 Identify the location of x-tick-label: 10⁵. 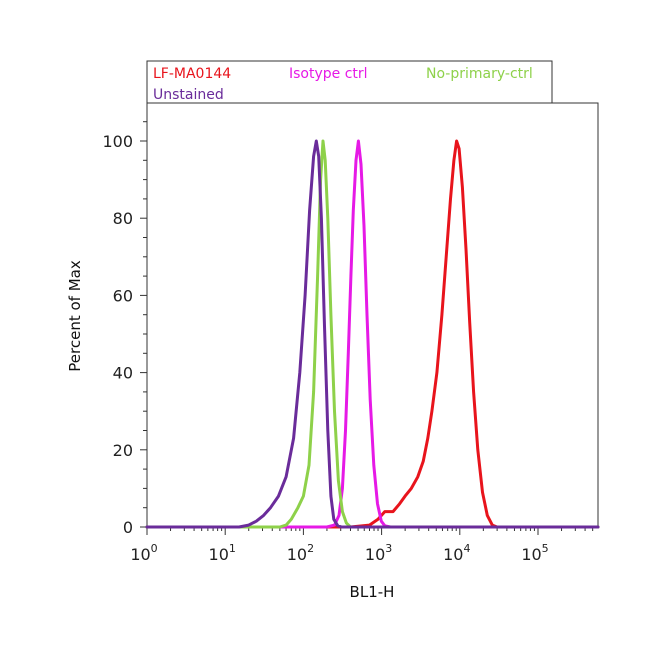
(534, 553).